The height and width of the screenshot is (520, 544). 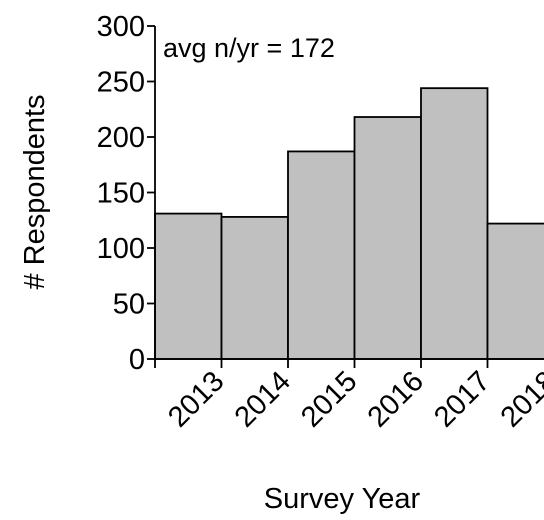 I want to click on x-tick-label-2013: 2013, so click(x=196, y=399).